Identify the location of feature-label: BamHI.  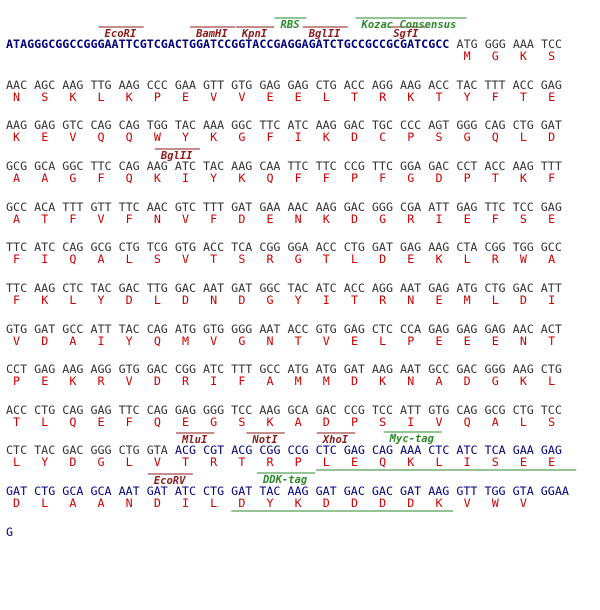
(211, 34).